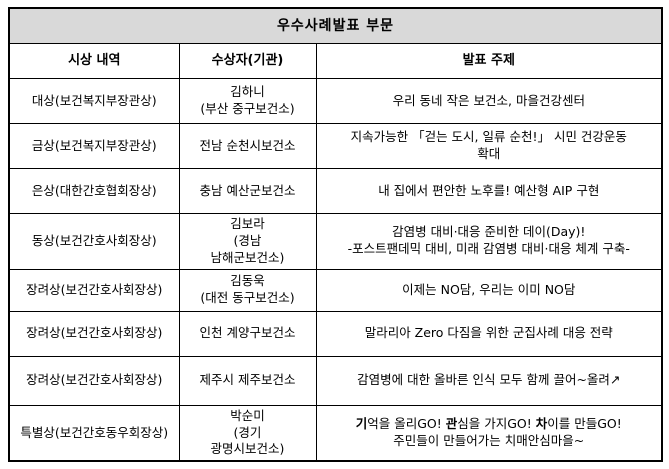  What do you see at coordinates (247, 433) in the screenshot?
I see `winner-cell: 박순미 (경기 광명시보건소)` at bounding box center [247, 433].